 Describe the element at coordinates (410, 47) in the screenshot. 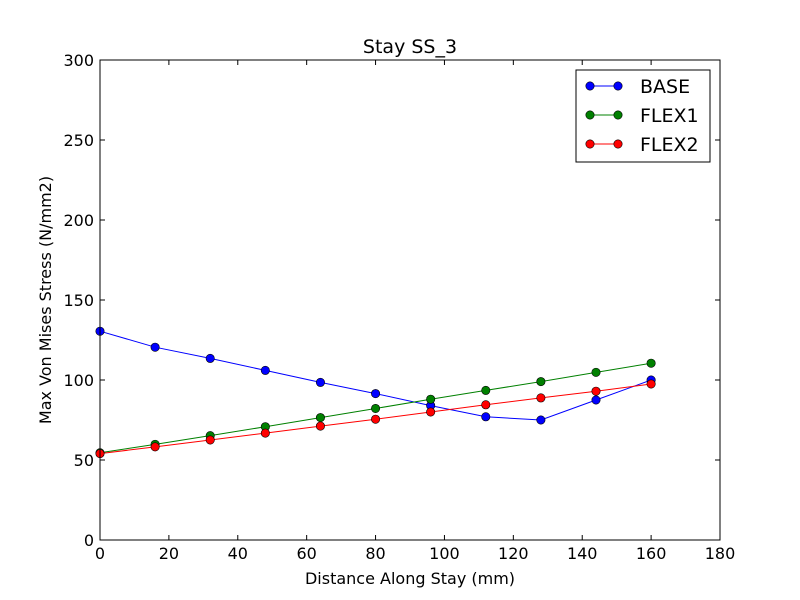

I see `chart-title: Stay SS_3` at that location.